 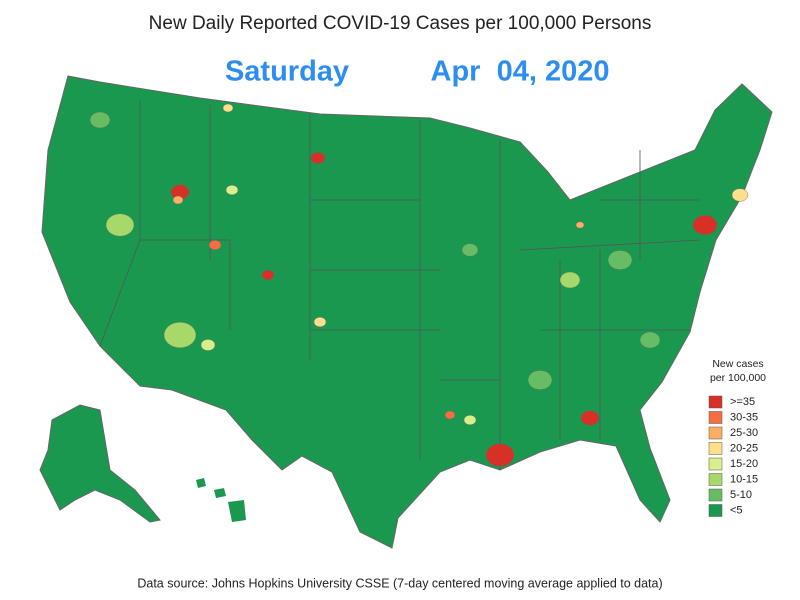 What do you see at coordinates (744, 479) in the screenshot?
I see `legend-label: 10-15` at bounding box center [744, 479].